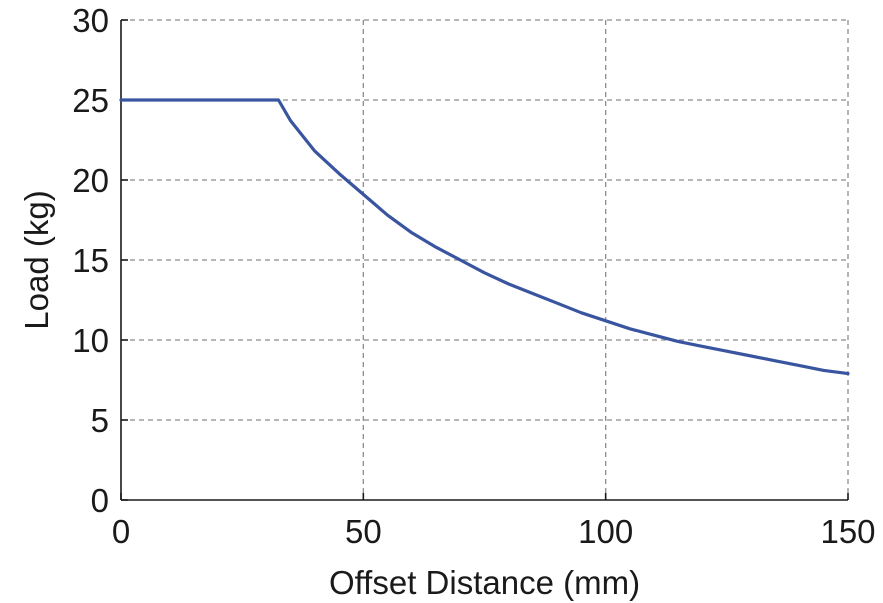 This screenshot has height=603, width=883. I want to click on y-tick-label: 30, so click(90, 20).